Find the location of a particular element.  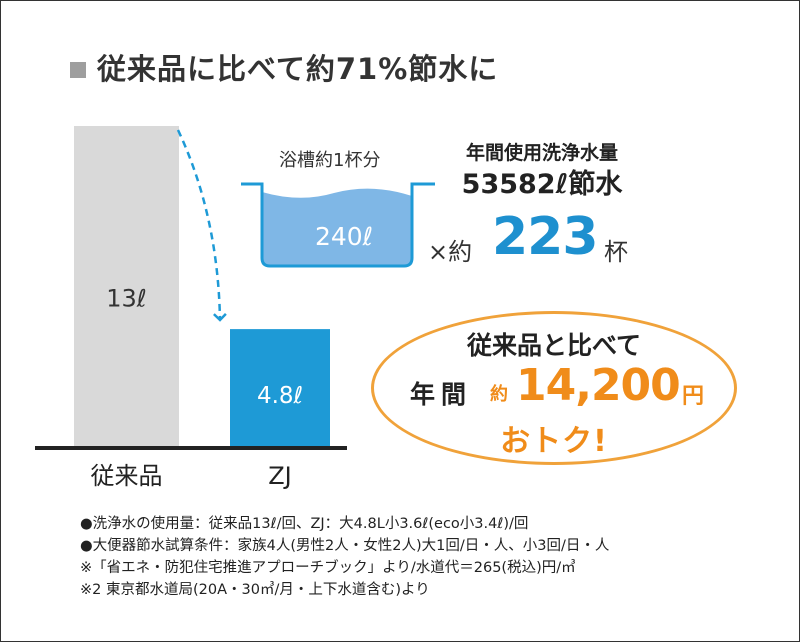

x-tick-label: ZJ is located at coordinates (280, 476).